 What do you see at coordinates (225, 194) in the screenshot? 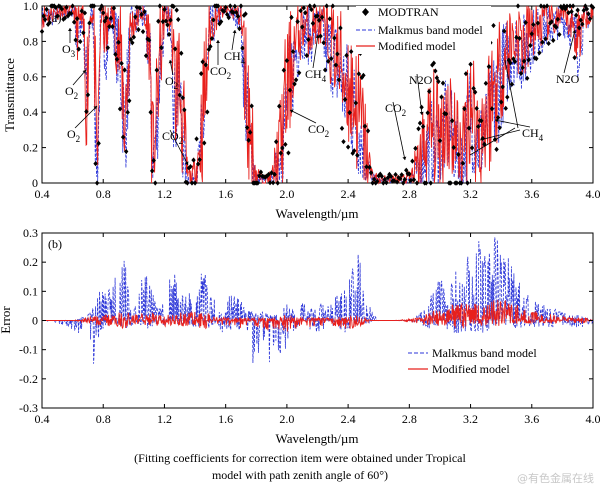
I see `x-tick-label: 1.6` at bounding box center [225, 194].